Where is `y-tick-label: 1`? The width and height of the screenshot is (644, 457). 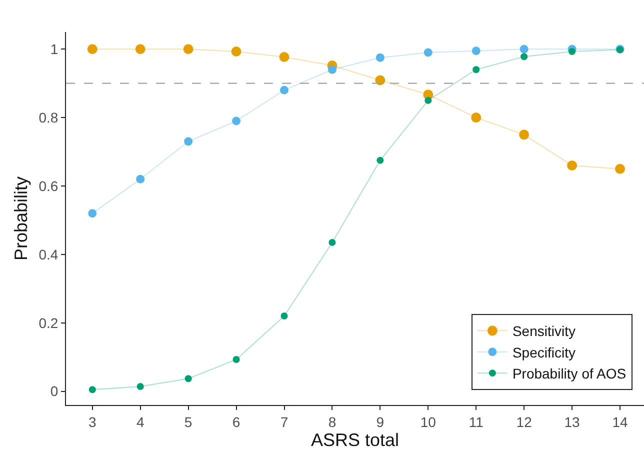 y-tick-label: 1 is located at coordinates (54, 49).